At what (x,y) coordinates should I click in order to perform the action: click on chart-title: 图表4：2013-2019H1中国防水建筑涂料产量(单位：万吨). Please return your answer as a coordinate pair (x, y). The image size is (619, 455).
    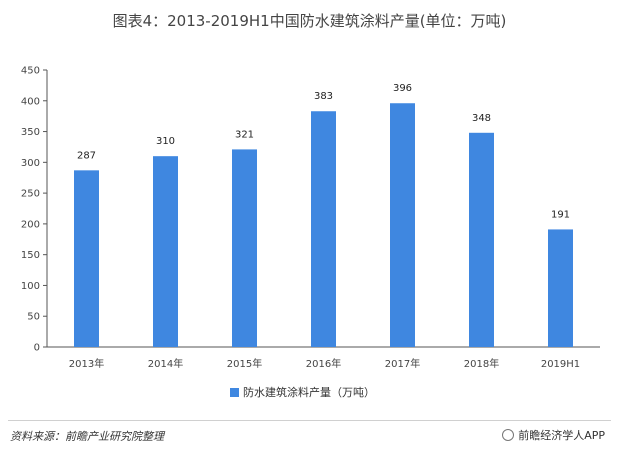
    Looking at the image, I should click on (309, 21).